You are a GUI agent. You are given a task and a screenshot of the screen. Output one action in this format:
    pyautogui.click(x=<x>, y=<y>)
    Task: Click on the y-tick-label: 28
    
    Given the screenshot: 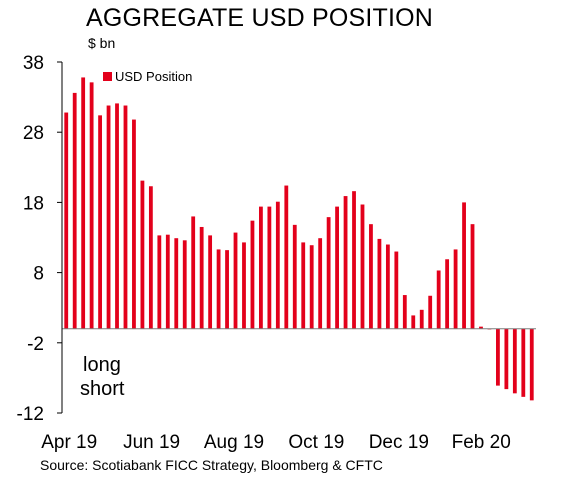 What is the action you would take?
    pyautogui.click(x=33, y=133)
    